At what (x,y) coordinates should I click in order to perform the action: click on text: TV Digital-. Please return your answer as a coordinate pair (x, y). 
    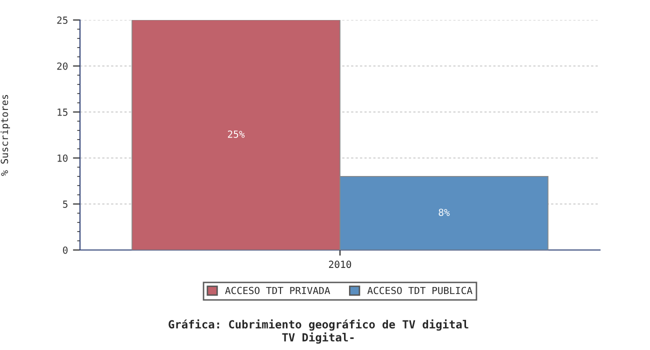
    Looking at the image, I should click on (318, 338).